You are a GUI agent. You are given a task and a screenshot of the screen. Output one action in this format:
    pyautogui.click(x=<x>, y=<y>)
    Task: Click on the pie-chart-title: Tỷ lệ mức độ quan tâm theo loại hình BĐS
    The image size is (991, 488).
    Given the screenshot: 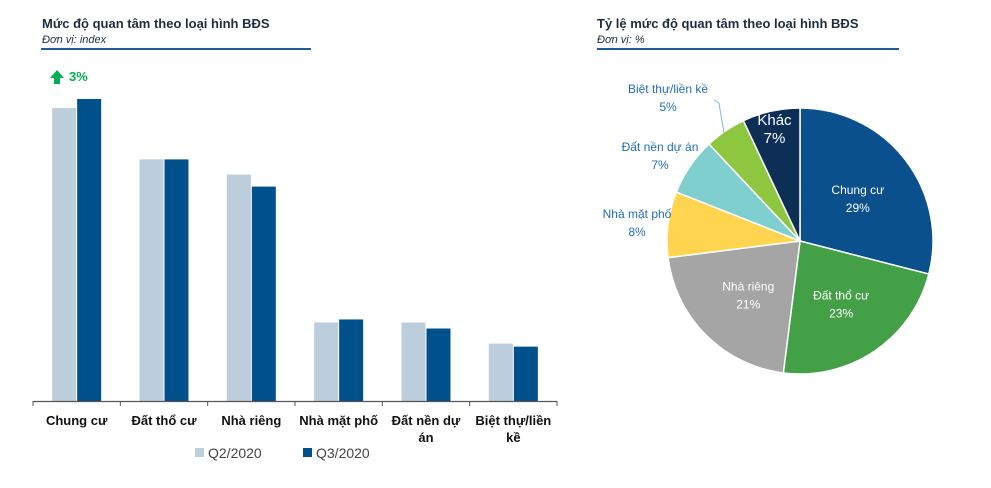 What is the action you would take?
    pyautogui.click(x=728, y=23)
    